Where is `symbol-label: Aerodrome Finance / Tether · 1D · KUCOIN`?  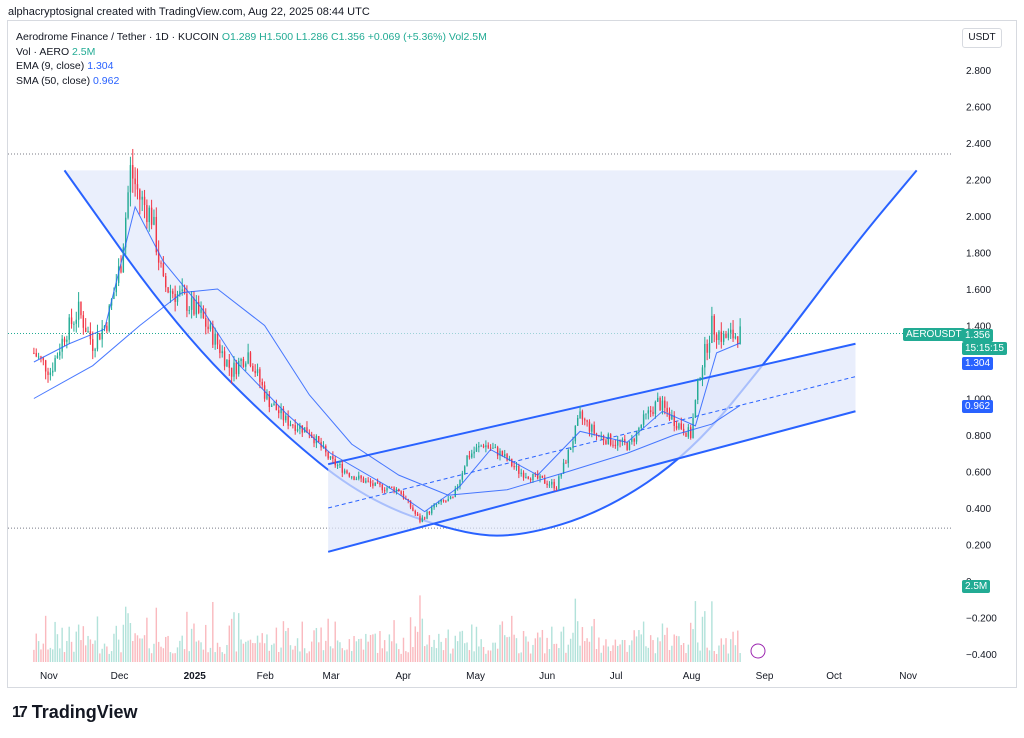
symbol-label: Aerodrome Finance / Tether · 1D · KUCOIN is located at coordinates (117, 37).